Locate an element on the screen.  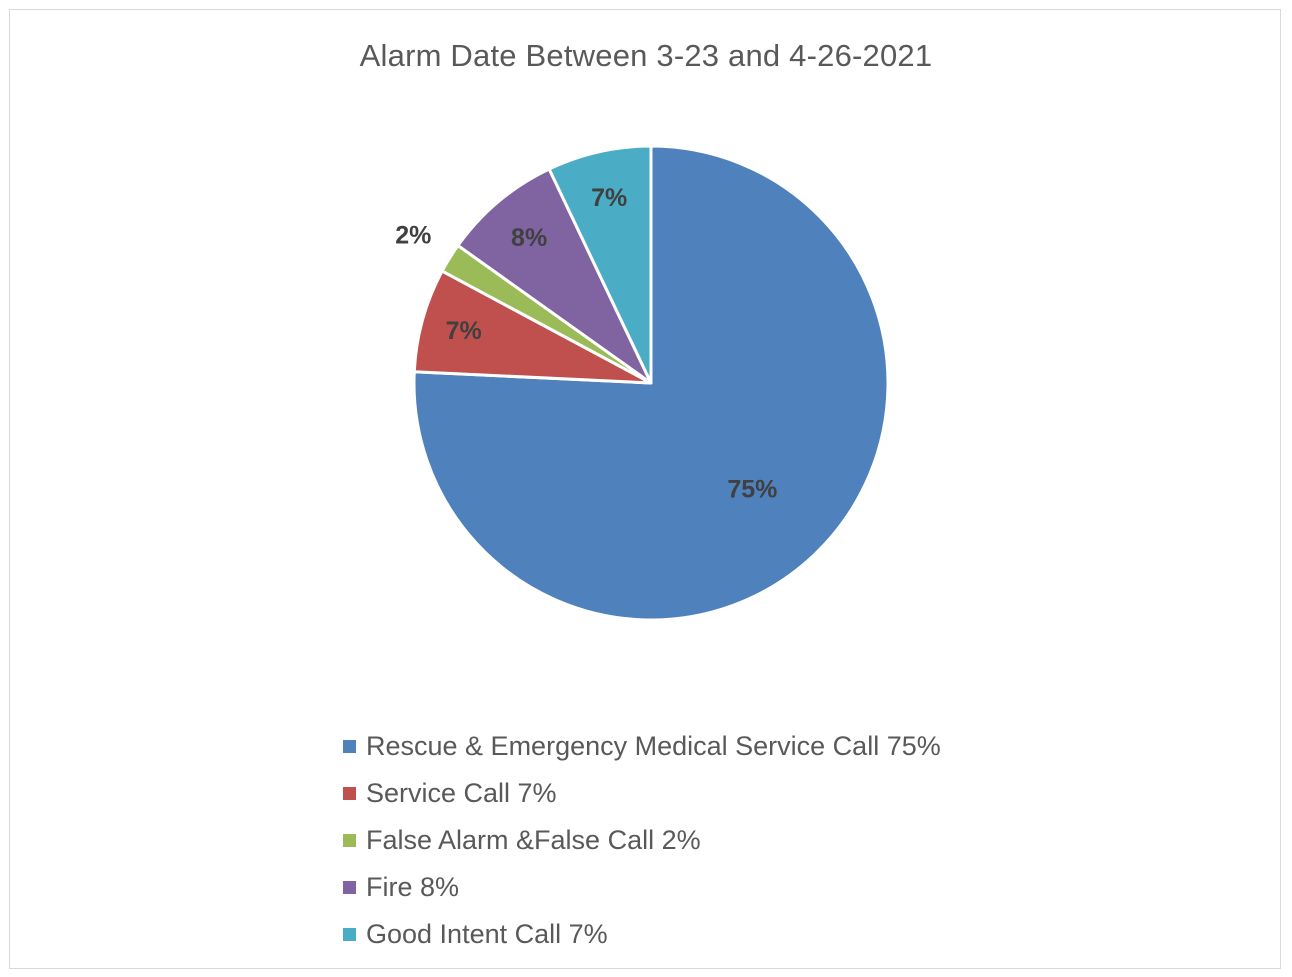
data-label-2: 7% is located at coordinates (464, 331).